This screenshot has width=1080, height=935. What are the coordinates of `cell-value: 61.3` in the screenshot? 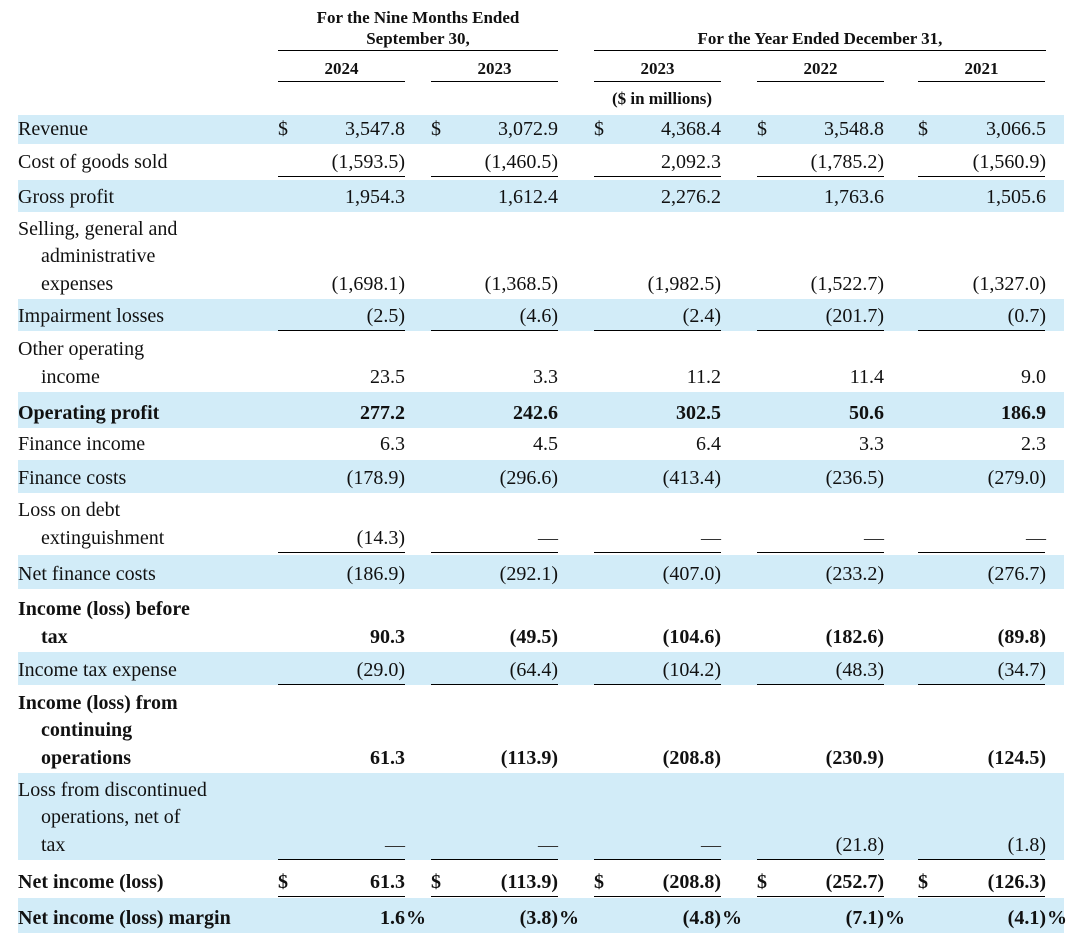 It's located at (387, 881).